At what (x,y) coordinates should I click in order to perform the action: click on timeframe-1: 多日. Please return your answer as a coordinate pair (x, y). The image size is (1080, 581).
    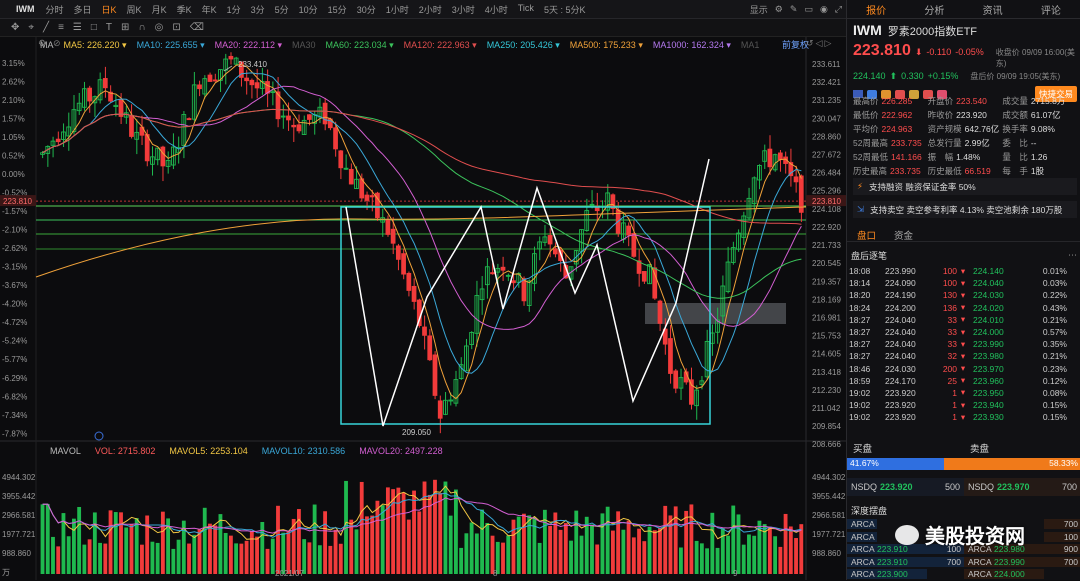
    Looking at the image, I should click on (82, 9).